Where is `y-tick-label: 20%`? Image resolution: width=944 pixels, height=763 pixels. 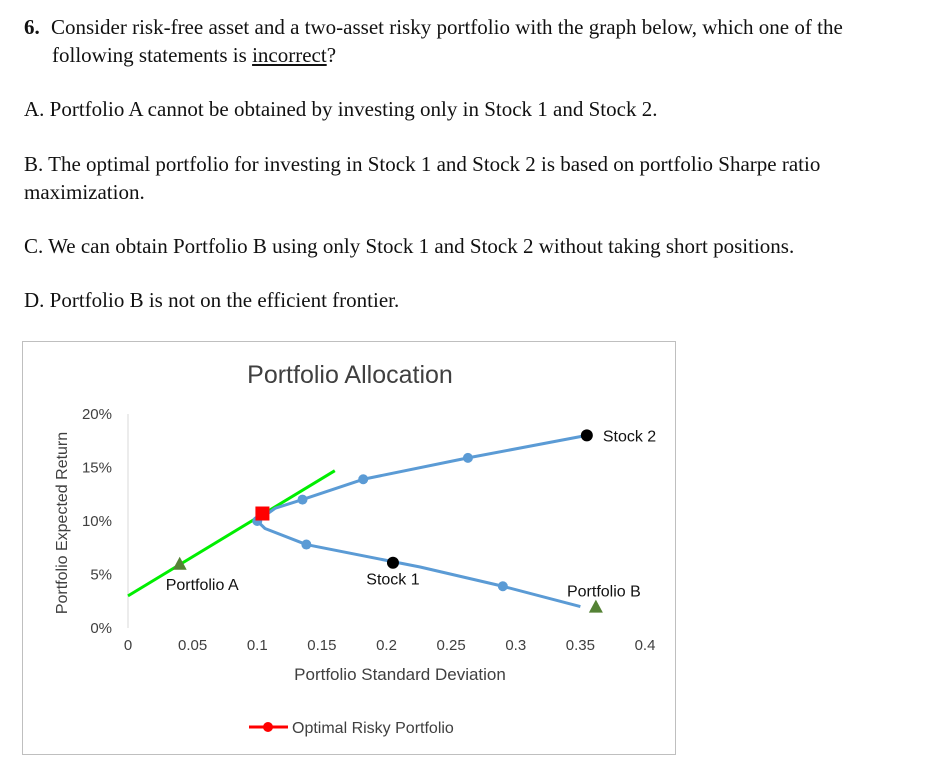 y-tick-label: 20% is located at coordinates (97, 414).